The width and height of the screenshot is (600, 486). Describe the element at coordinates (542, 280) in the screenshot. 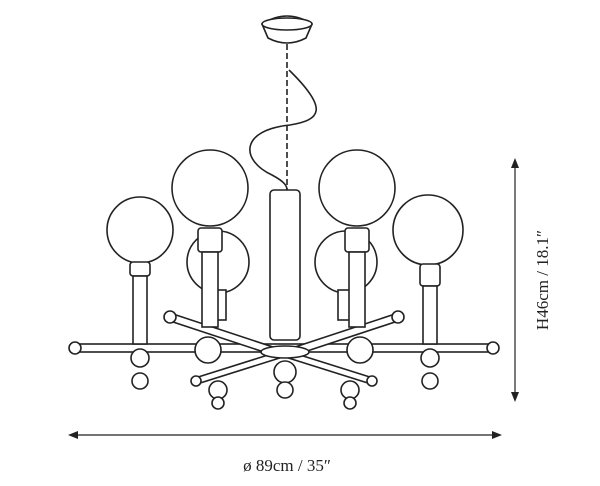

I see `height-label: H46cm / 18.1″` at that location.